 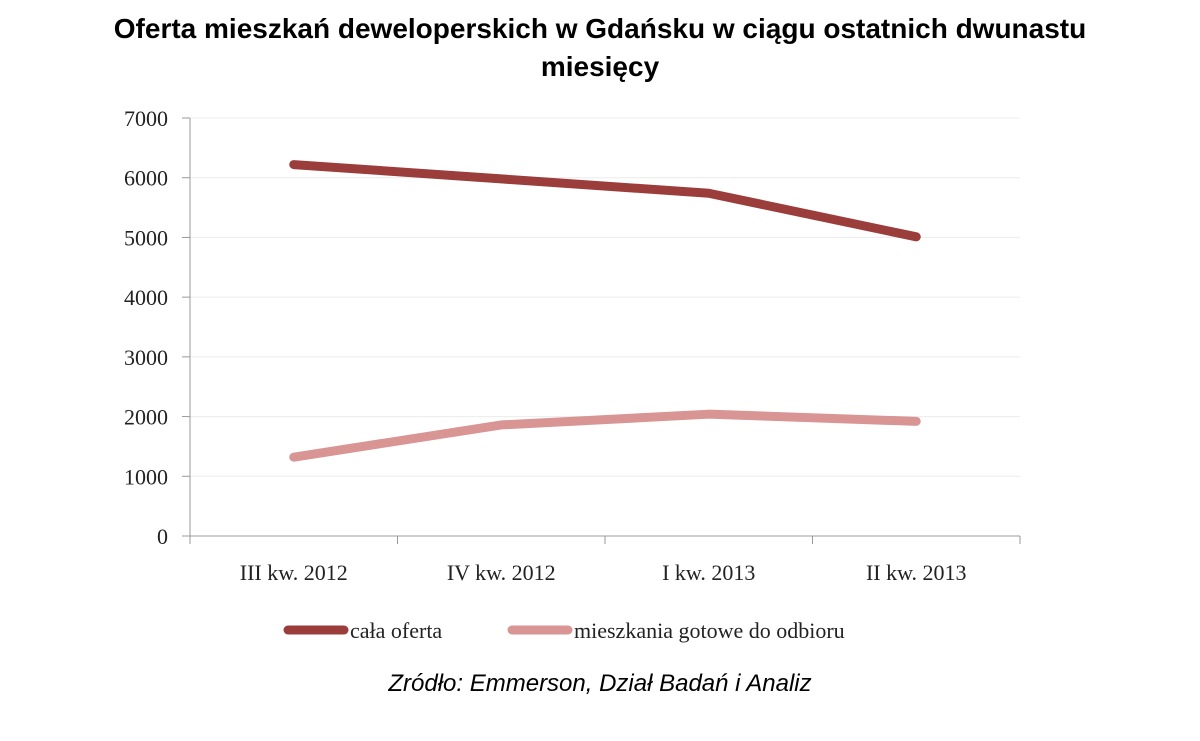 I want to click on x-tick-label-3: II kw. 2013, so click(x=916, y=572).